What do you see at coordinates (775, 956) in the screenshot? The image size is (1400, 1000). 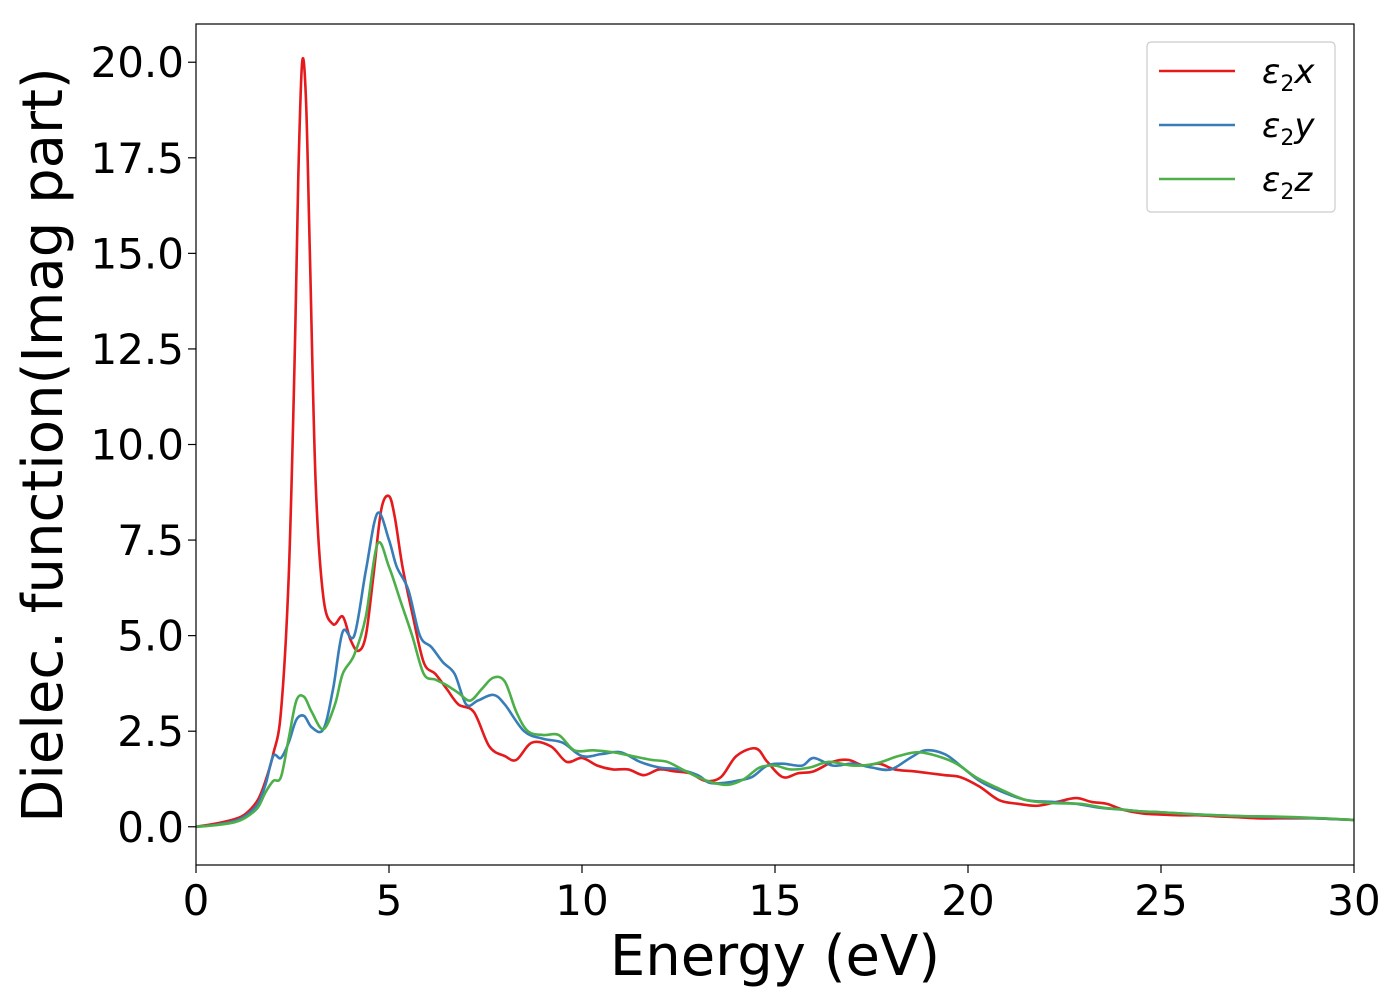 I see `x-axis-label: Energy (eV)` at bounding box center [775, 956].